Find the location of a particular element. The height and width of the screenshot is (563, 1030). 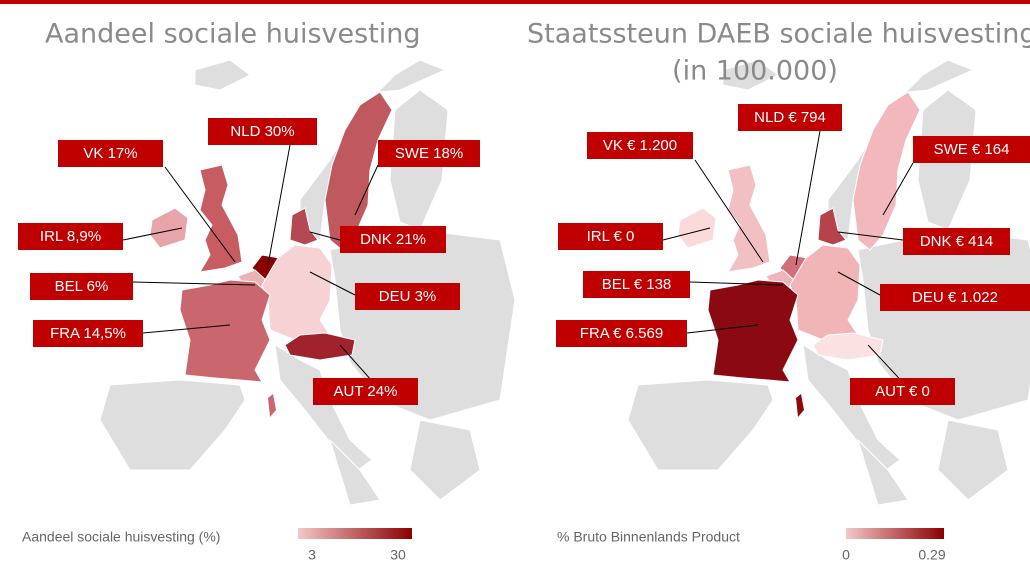

country-label: DNK 21% is located at coordinates (393, 239).